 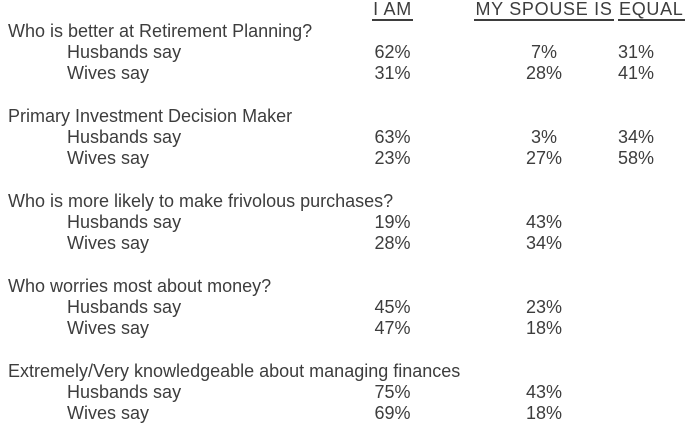 What do you see at coordinates (392, 73) in the screenshot?
I see `value-i-am: 31%` at bounding box center [392, 73].